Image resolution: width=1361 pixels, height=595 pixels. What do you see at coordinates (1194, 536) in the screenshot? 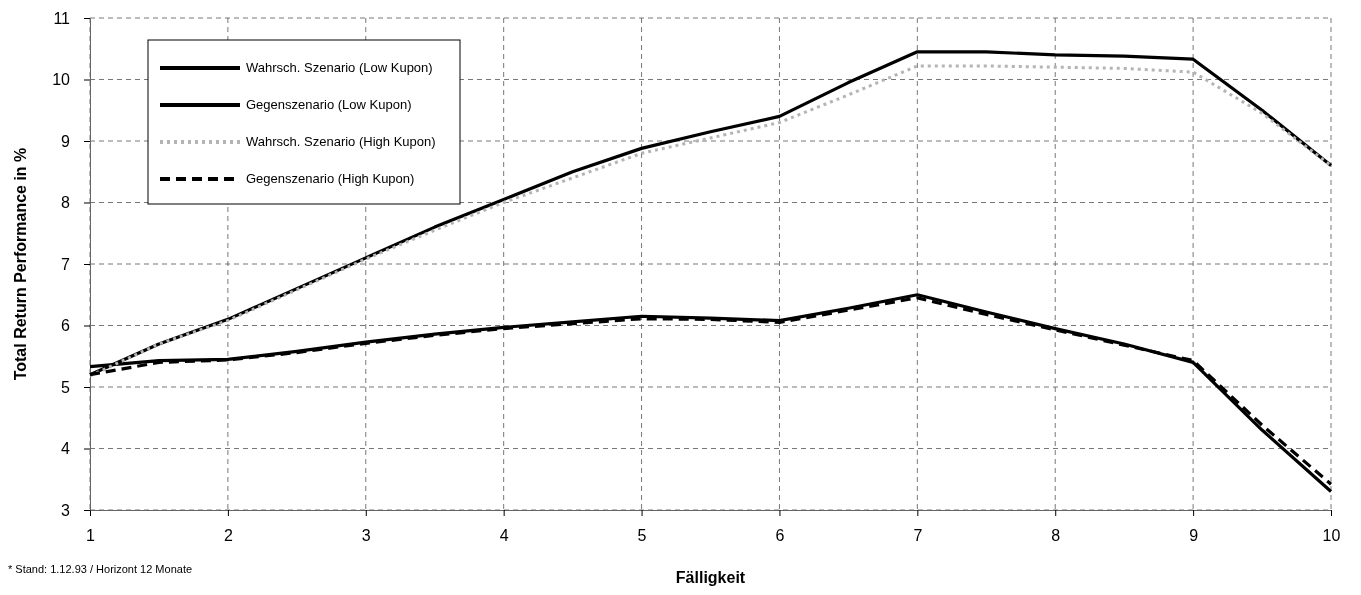
I see `x-tick-label: 9` at bounding box center [1194, 536].